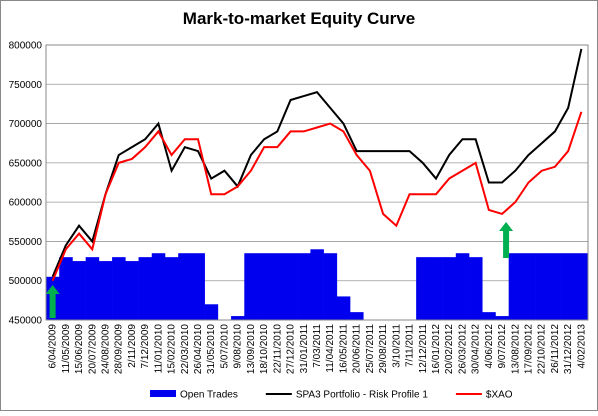  Describe the element at coordinates (264, 349) in the screenshot. I see `x-tick-label: 18/10/2010` at that location.